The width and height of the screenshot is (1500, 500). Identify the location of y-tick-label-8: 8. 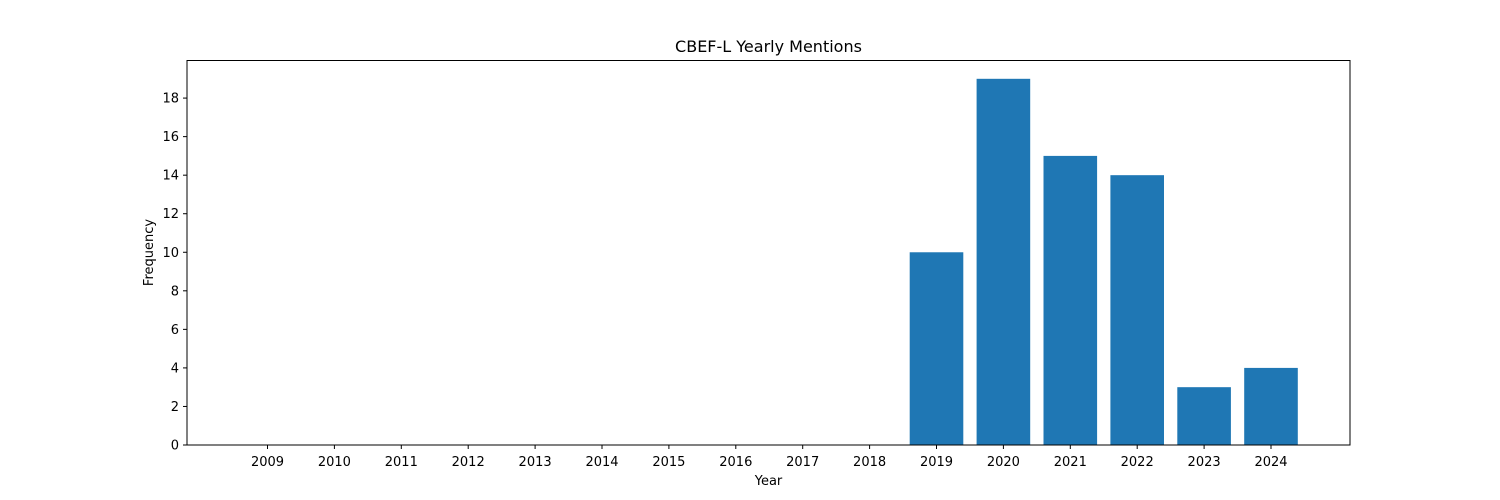
(175, 291).